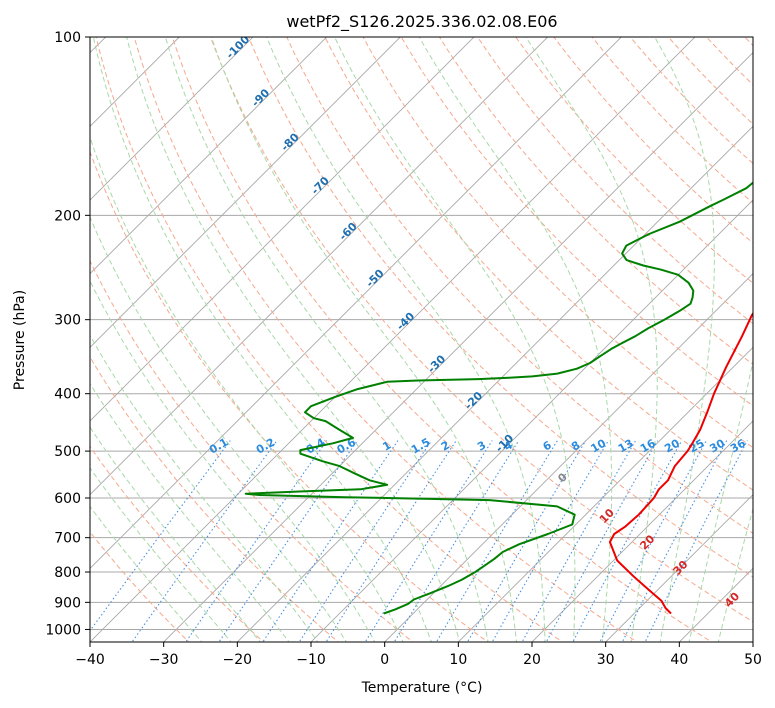 The height and width of the screenshot is (708, 775). Describe the element at coordinates (679, 660) in the screenshot. I see `x-tick-label: 40` at that location.